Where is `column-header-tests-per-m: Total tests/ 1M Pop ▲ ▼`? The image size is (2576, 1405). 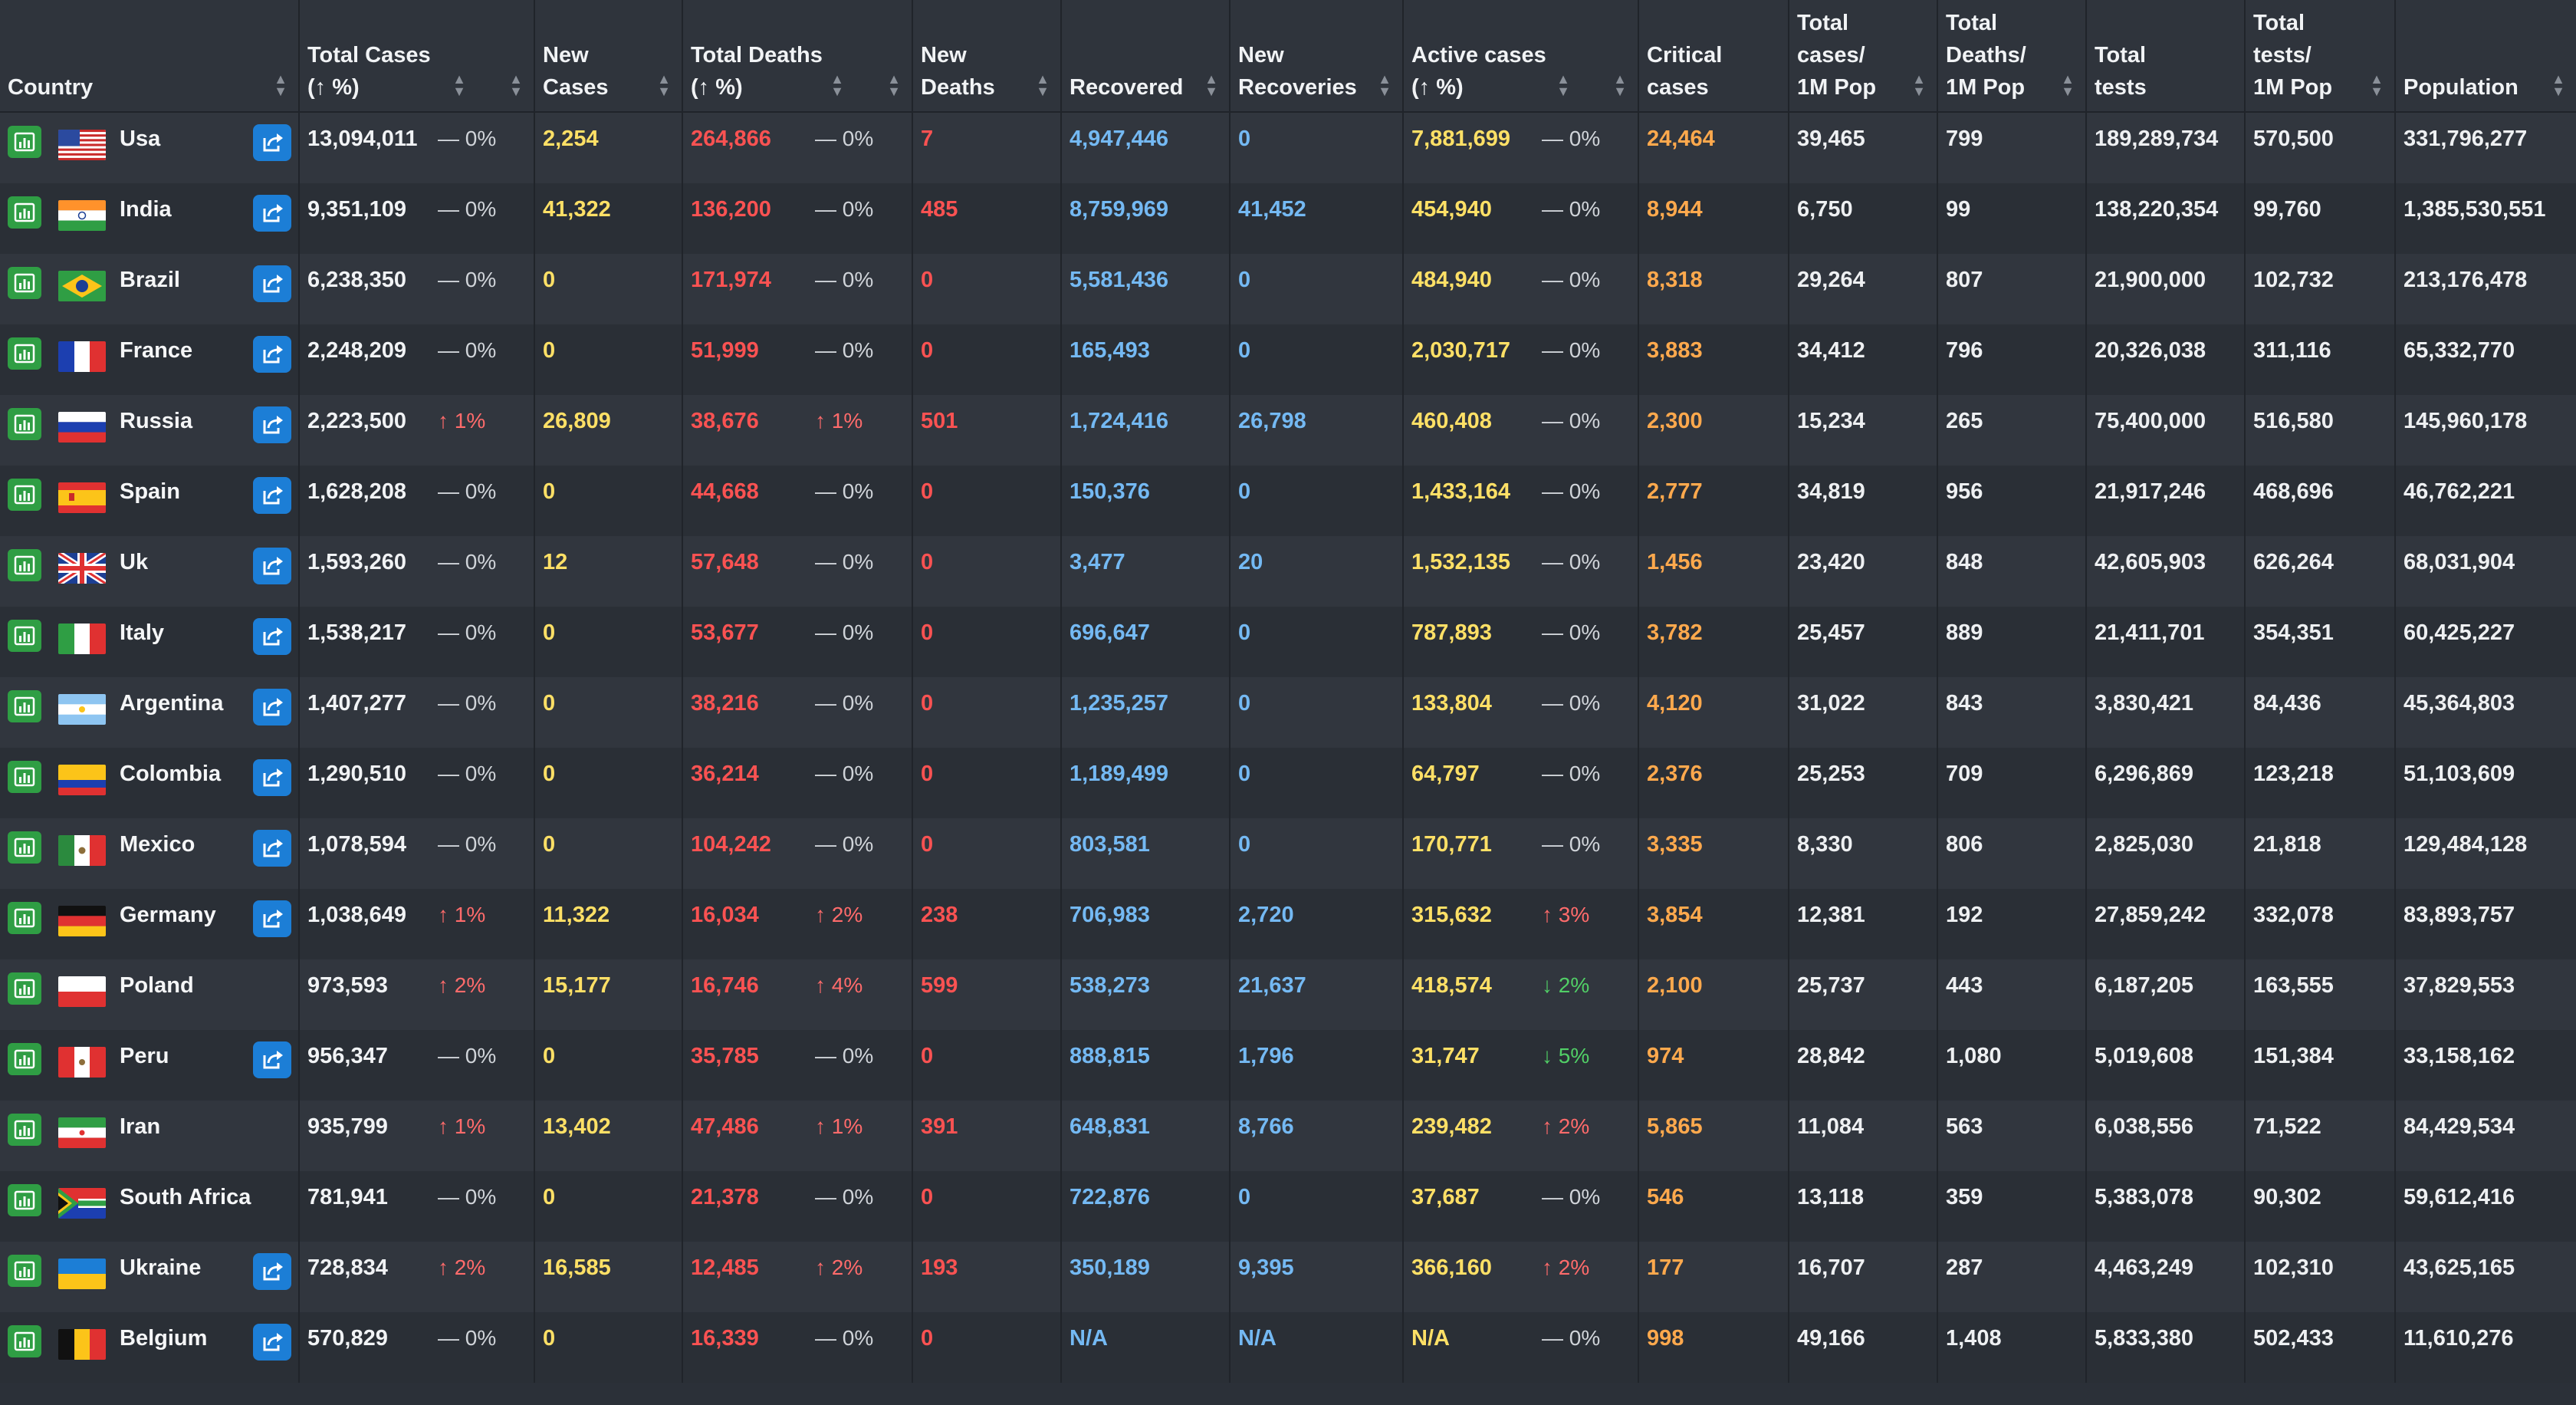
column-header-tests-per-m: Total tests/ 1M Pop ▲ ▼ is located at coordinates (2319, 57).